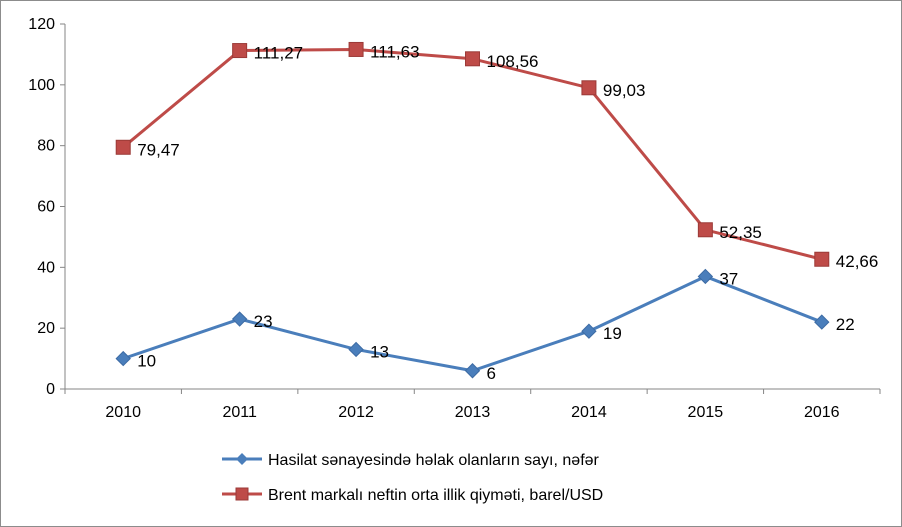 The image size is (902, 527). Describe the element at coordinates (394, 51) in the screenshot. I see `data-label: 111,63` at that location.